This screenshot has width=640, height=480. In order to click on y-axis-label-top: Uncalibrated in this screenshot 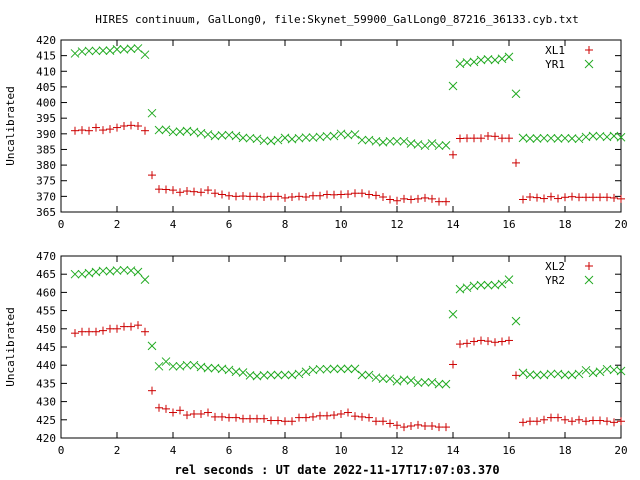, I will do `click(10, 125)`.